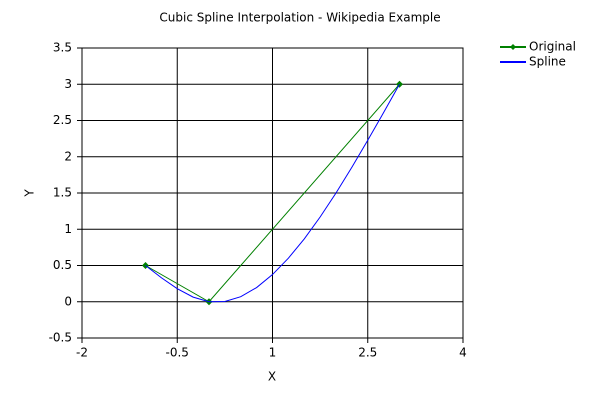  What do you see at coordinates (62, 193) in the screenshot?
I see `y-tick-label: 1.5` at bounding box center [62, 193].